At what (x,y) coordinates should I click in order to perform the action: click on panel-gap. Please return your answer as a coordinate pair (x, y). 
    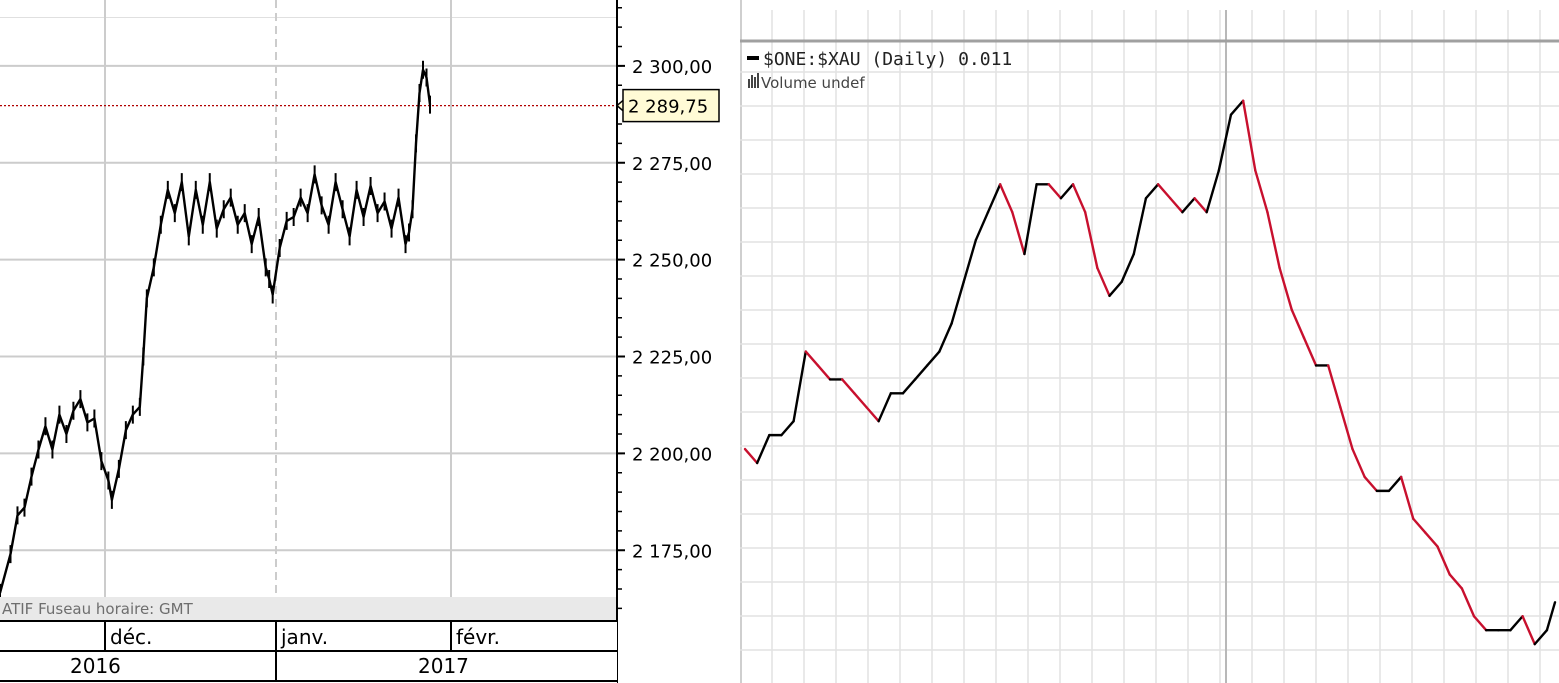
    Looking at the image, I should click on (733, 341).